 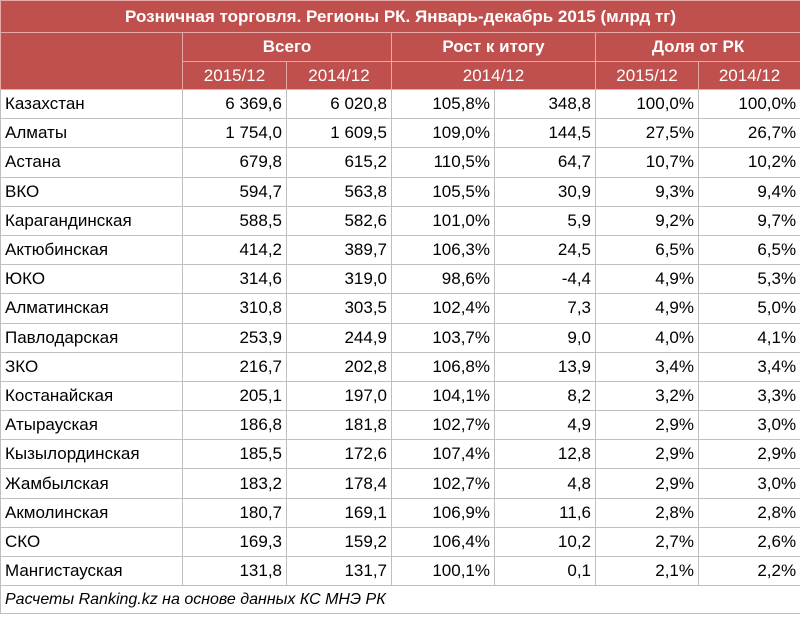 What do you see at coordinates (647, 512) in the screenshot?
I see `share-2015-cell: 2,8%` at bounding box center [647, 512].